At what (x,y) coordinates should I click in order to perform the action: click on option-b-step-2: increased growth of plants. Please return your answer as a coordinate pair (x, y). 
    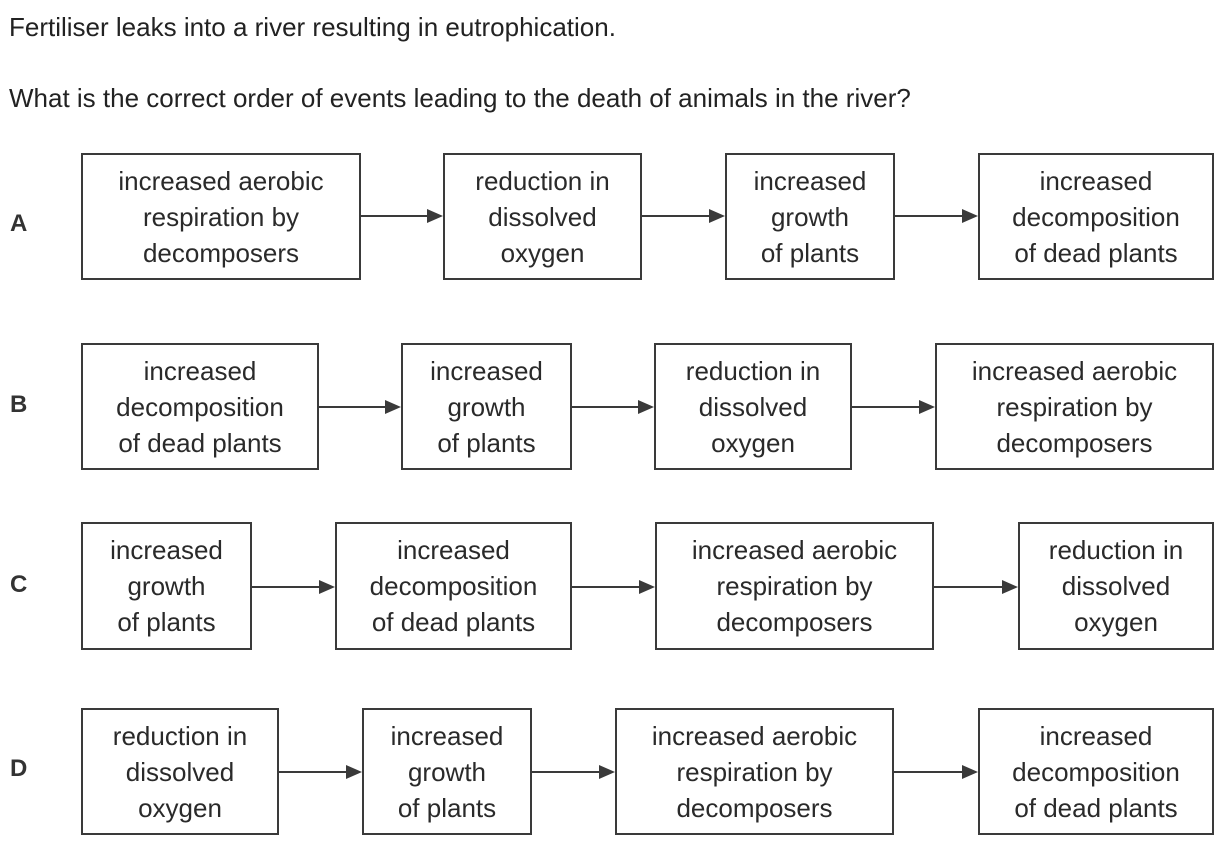
    Looking at the image, I should click on (486, 406).